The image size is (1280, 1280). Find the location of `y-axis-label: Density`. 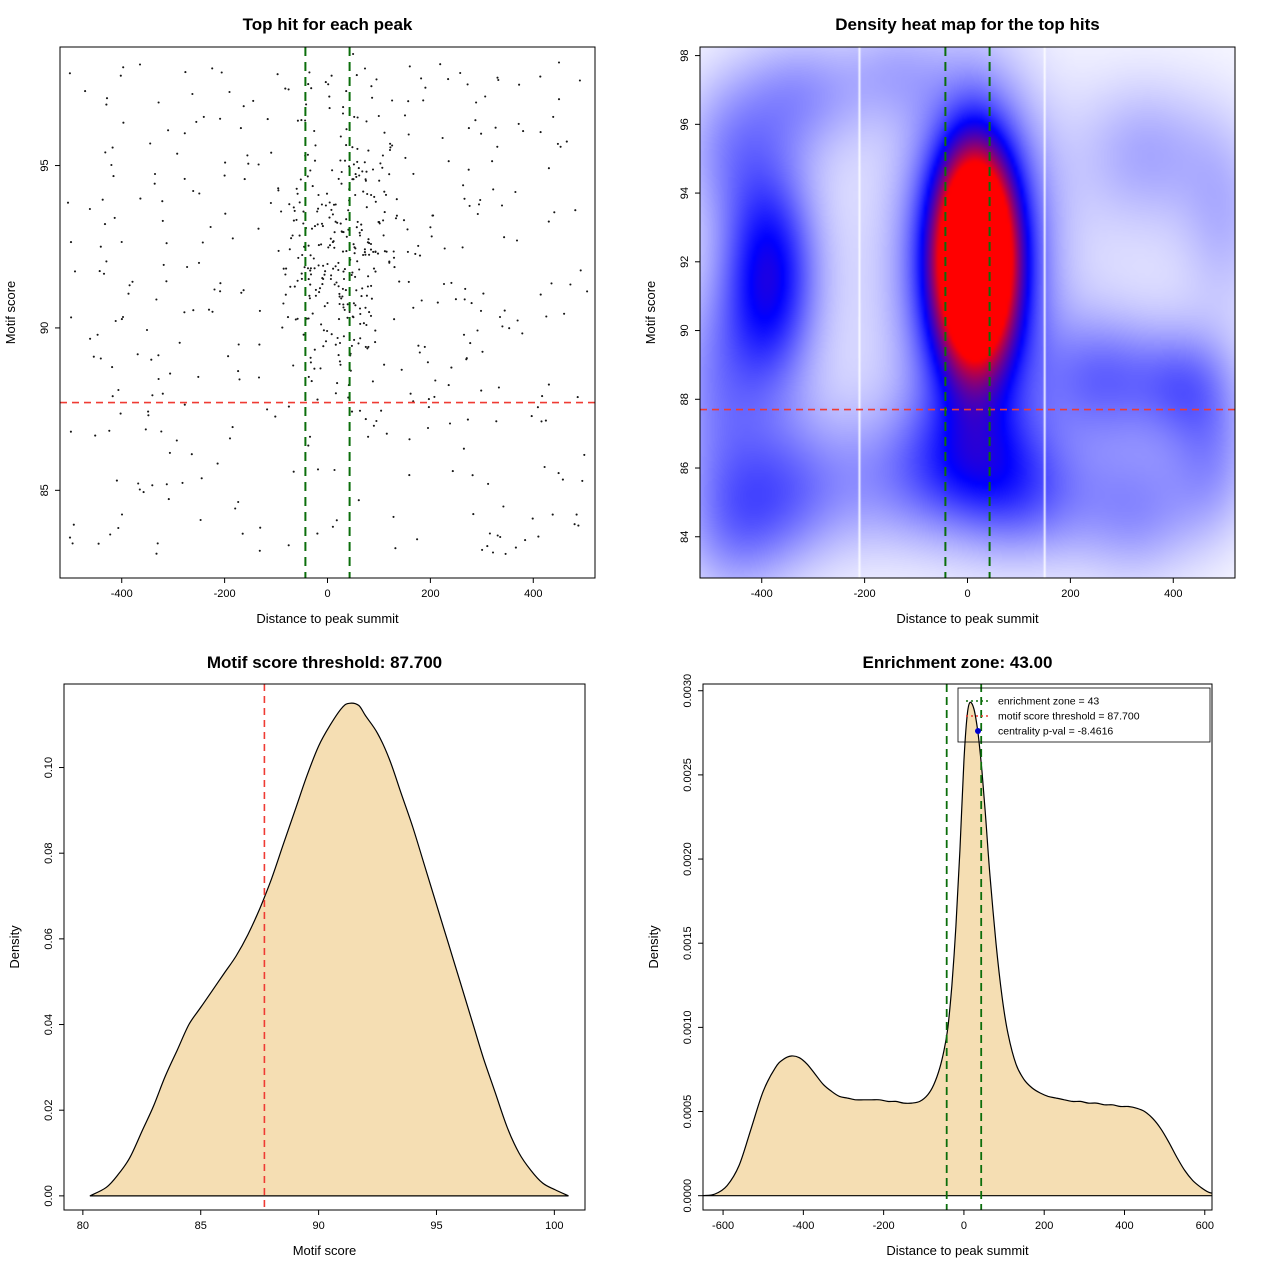

y-axis-label: Density is located at coordinates (14, 947).